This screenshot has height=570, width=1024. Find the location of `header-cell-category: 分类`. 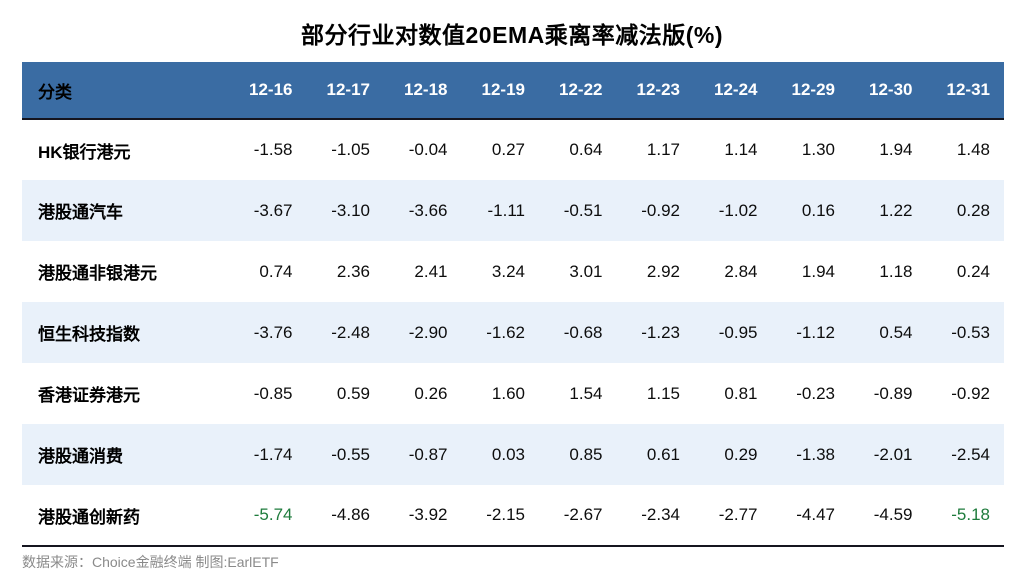

header-cell-category: 分类 is located at coordinates (125, 91).